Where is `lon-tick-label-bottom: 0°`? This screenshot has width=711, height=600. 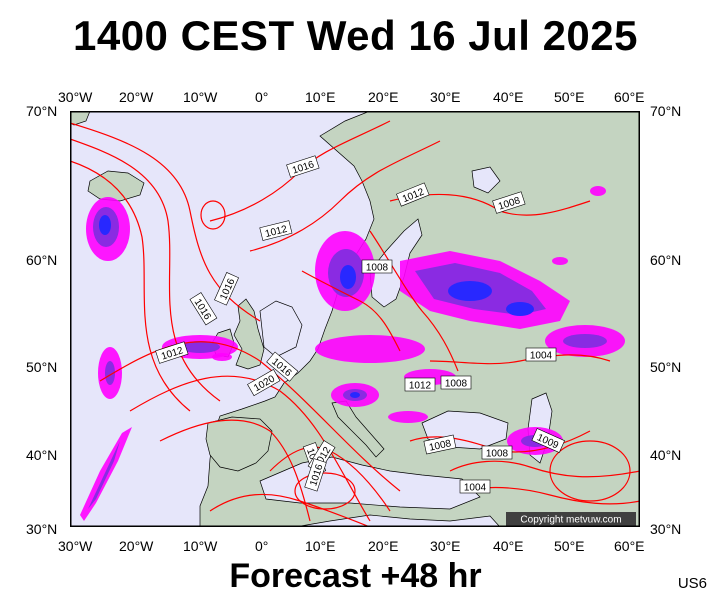
lon-tick-label-bottom: 0° is located at coordinates (262, 546).